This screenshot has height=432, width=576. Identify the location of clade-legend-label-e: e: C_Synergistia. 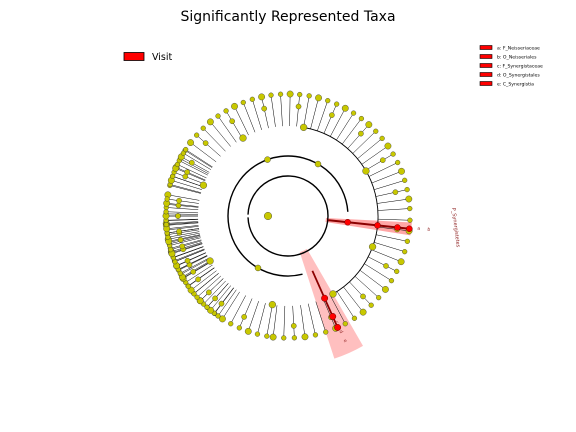
(515, 85).